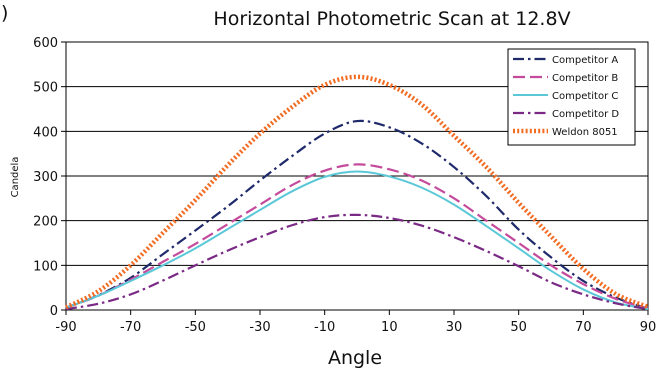  Describe the element at coordinates (45, 222) in the screenshot. I see `y-tick-label: 200` at that location.